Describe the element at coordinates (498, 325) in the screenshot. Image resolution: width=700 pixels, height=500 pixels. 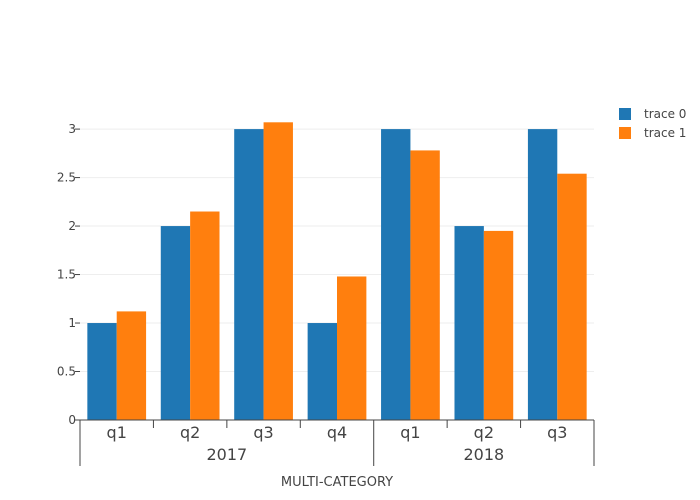
I see `bar-trace-1-2018-q2` at that location.